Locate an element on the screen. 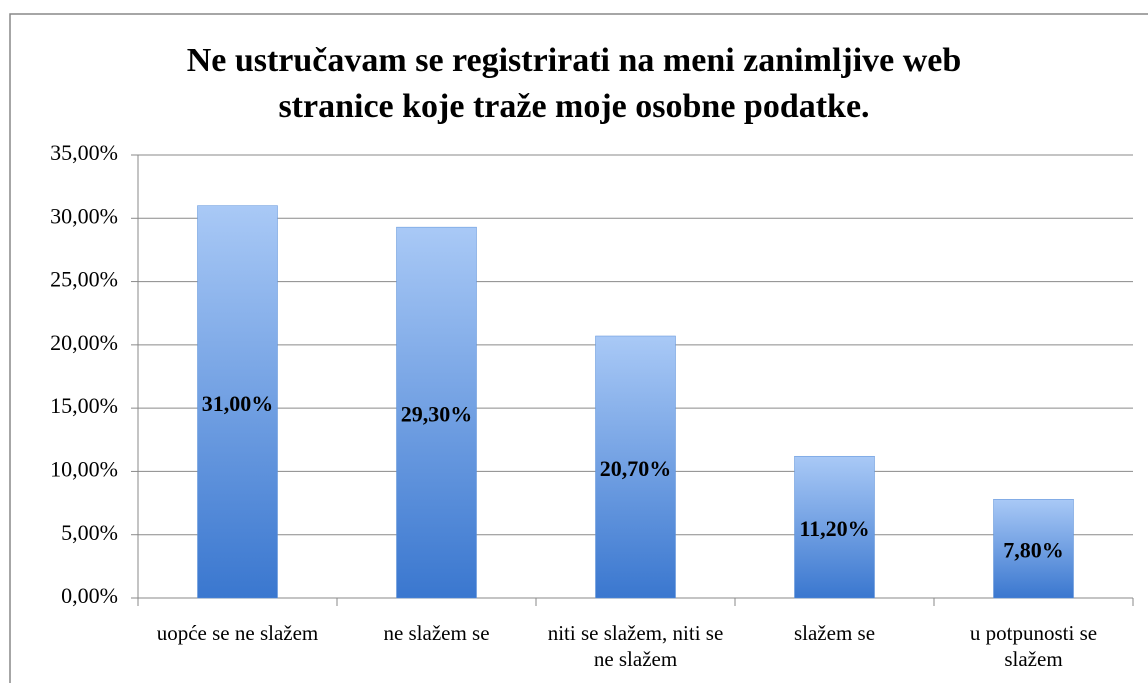 The image size is (1148, 683). x-tick-label: ne slažem se is located at coordinates (436, 633).